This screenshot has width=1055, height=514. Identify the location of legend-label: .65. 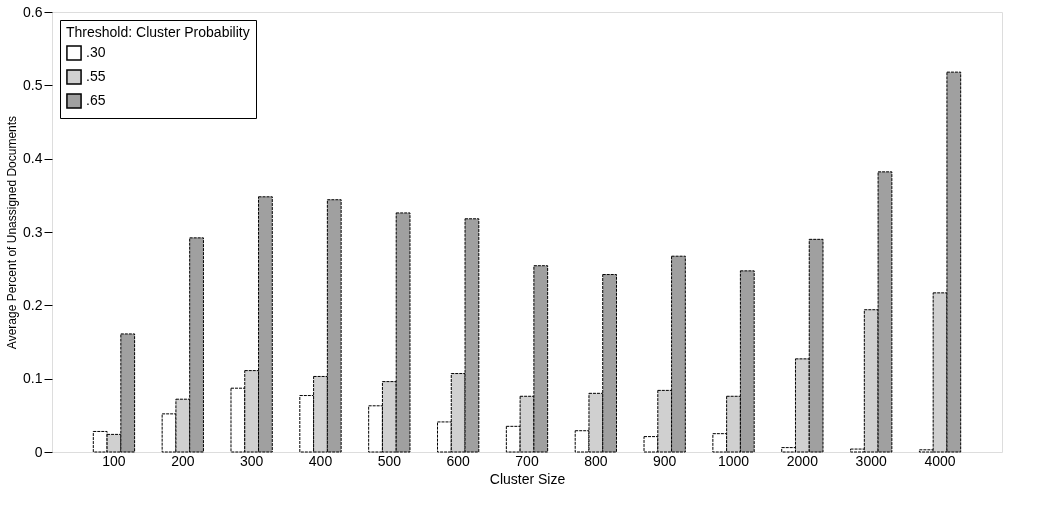
(96, 100).